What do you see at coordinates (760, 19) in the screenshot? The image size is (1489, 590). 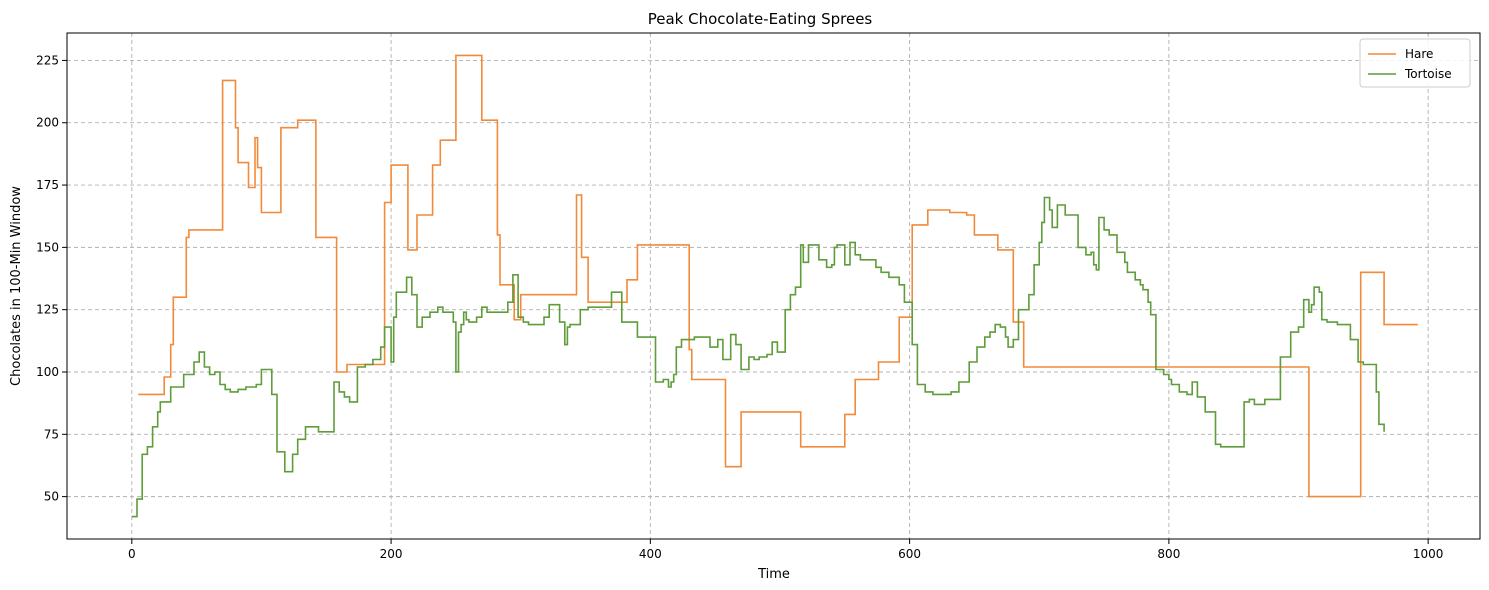 I see `chart-title: Peak Chocolate-Eating Sprees` at bounding box center [760, 19].